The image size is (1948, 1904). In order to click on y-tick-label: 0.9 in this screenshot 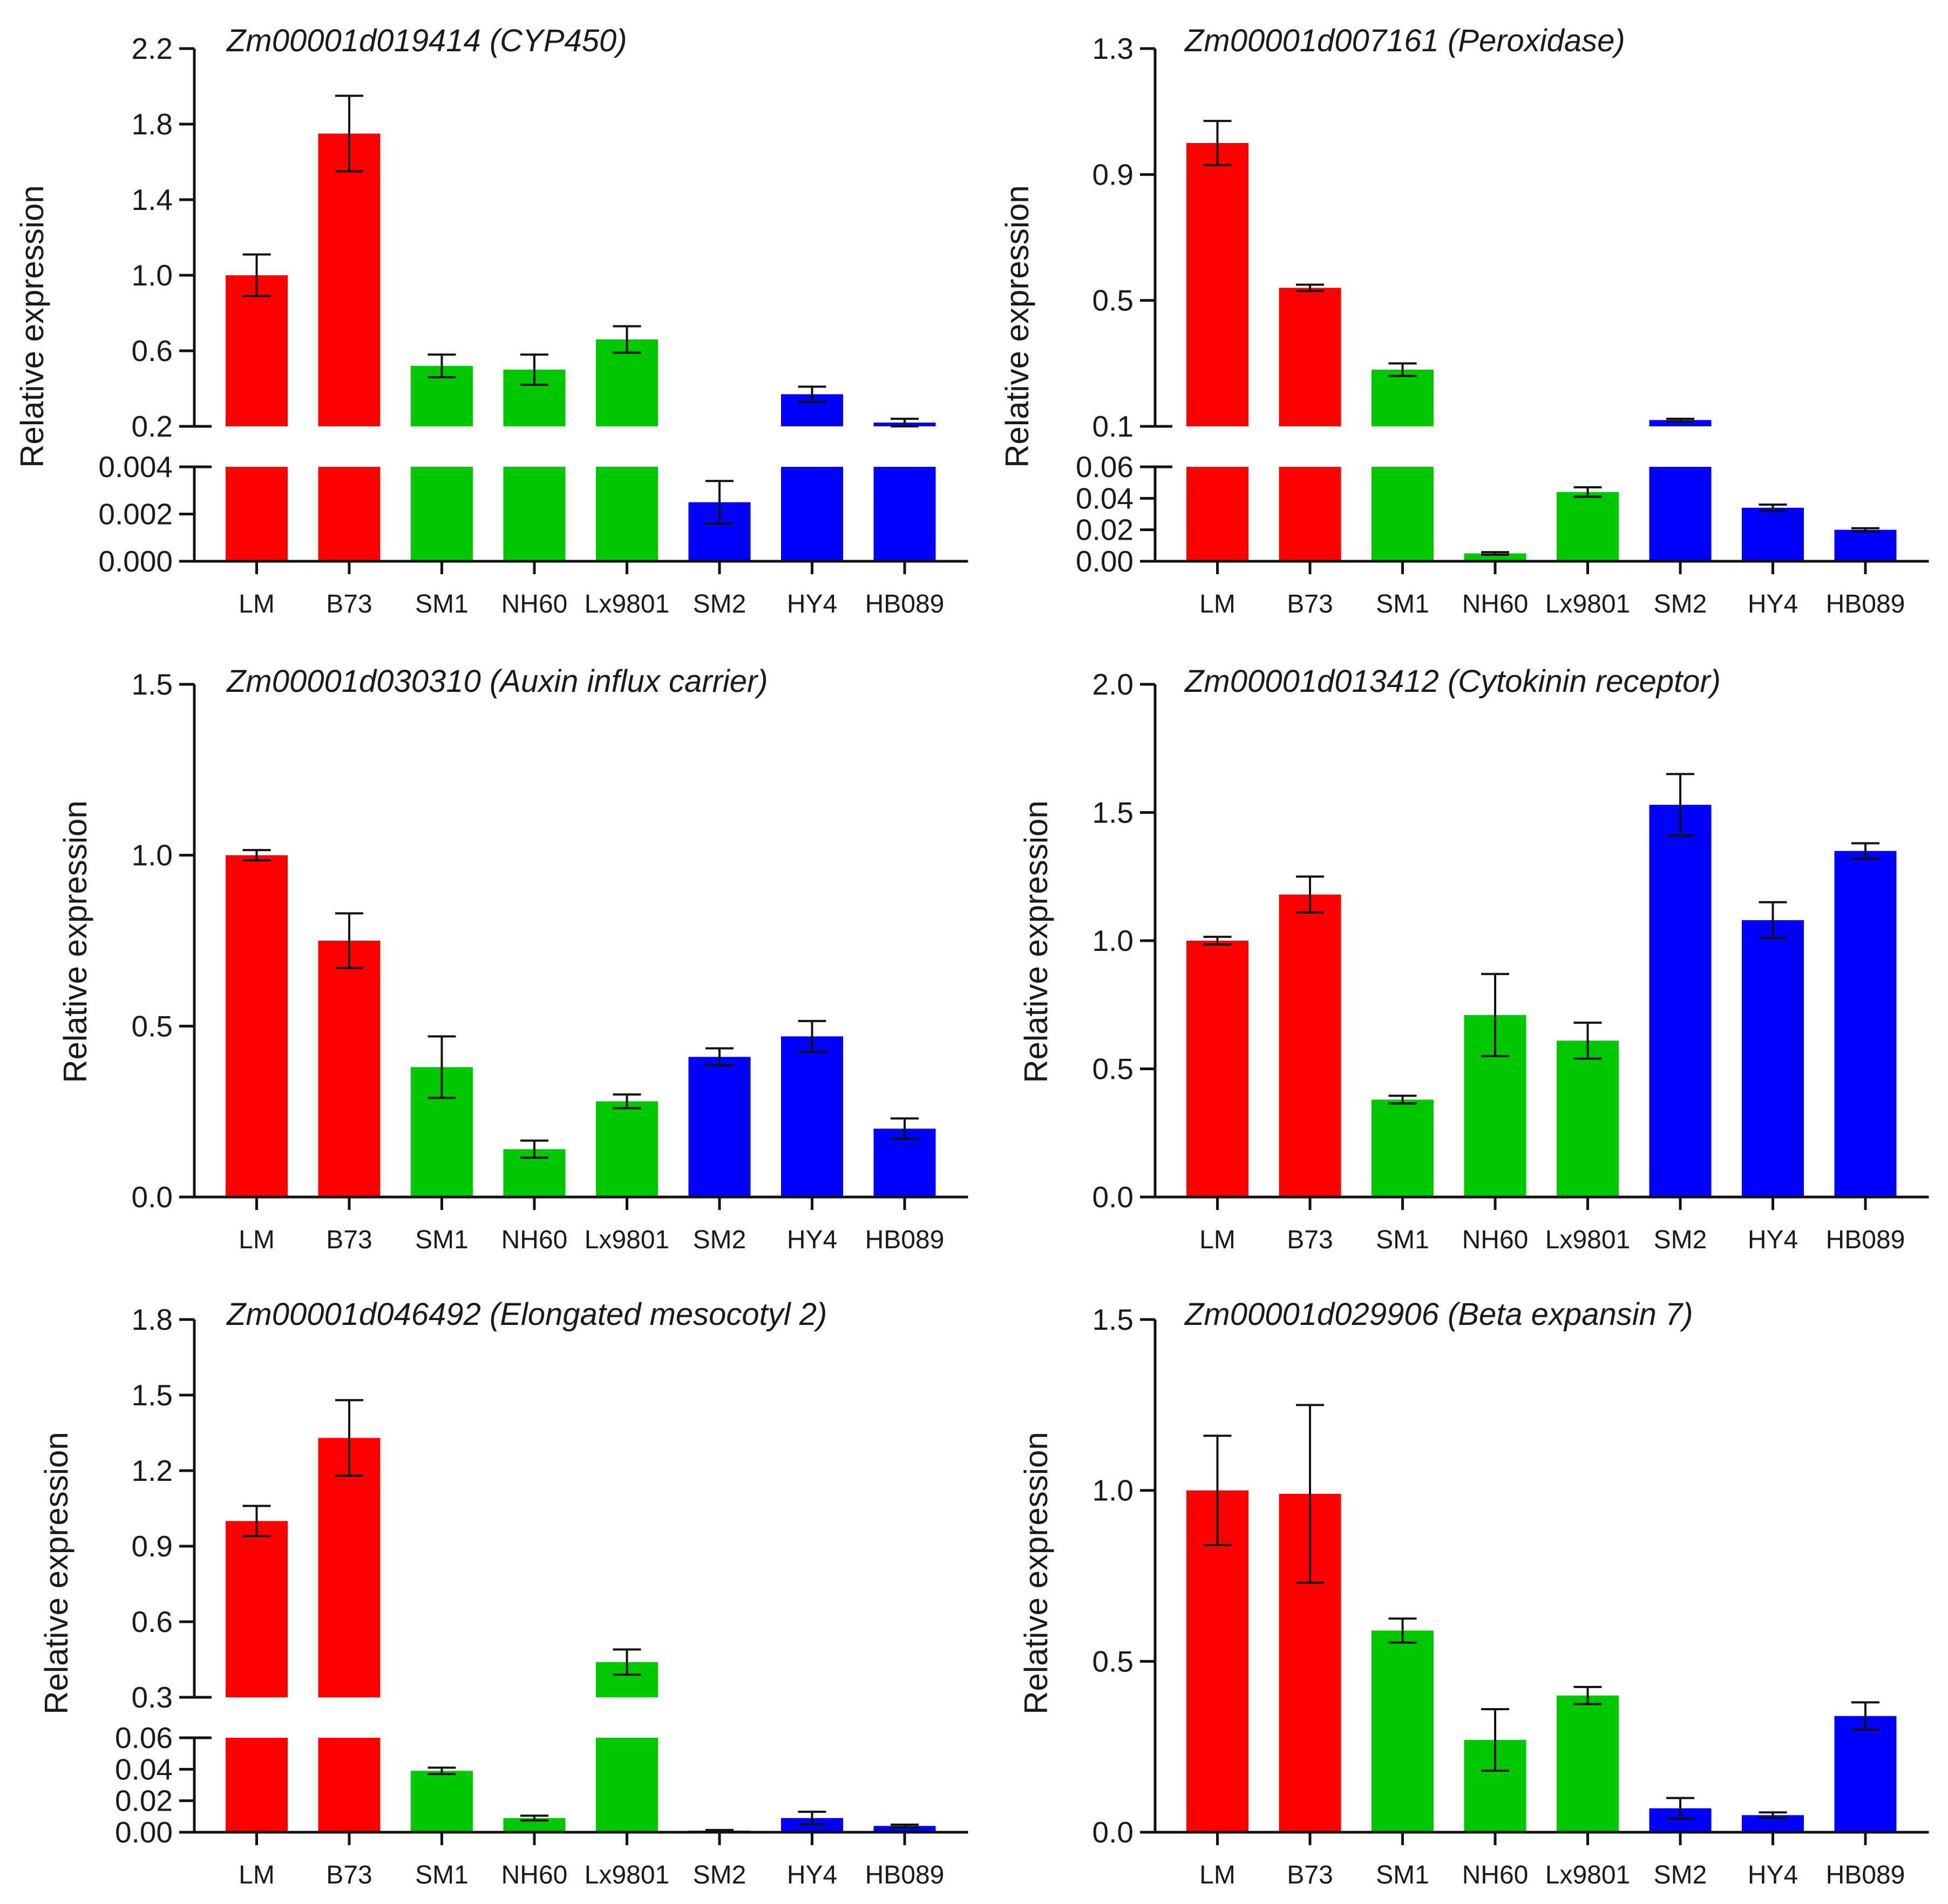, I will do `click(1113, 174)`.